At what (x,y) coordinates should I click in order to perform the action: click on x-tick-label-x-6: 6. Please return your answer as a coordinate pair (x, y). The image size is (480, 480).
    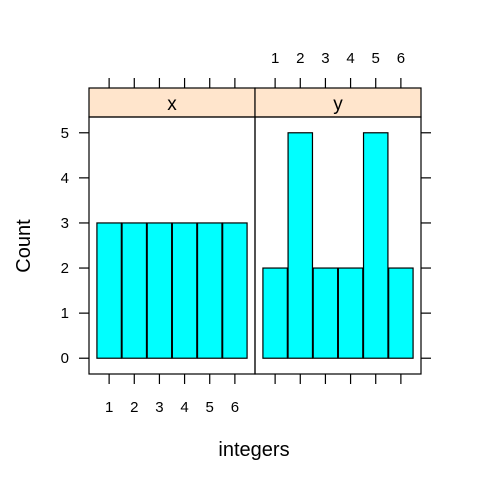
    Looking at the image, I should click on (235, 407).